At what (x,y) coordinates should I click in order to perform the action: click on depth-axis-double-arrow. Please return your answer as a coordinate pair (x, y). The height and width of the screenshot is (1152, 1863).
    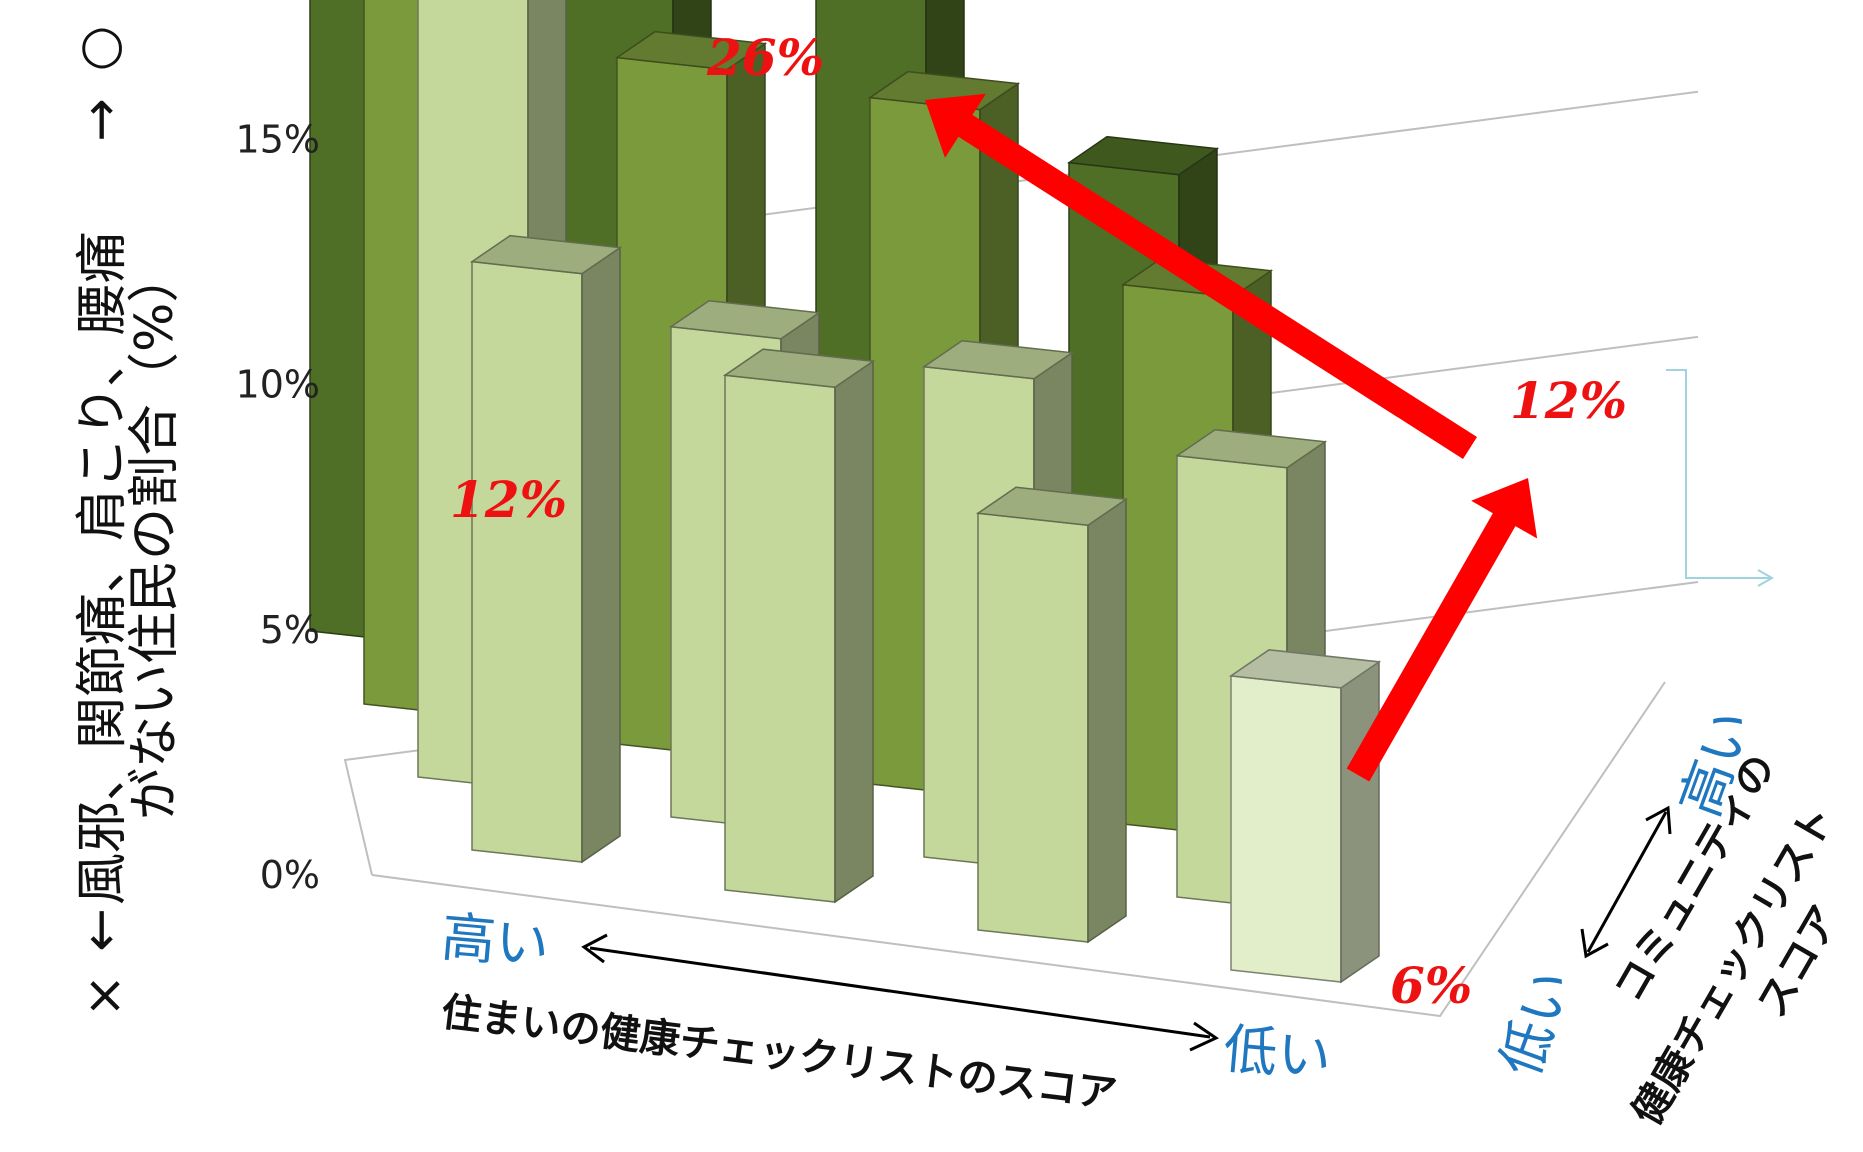
    Looking at the image, I should click on (1626, 882).